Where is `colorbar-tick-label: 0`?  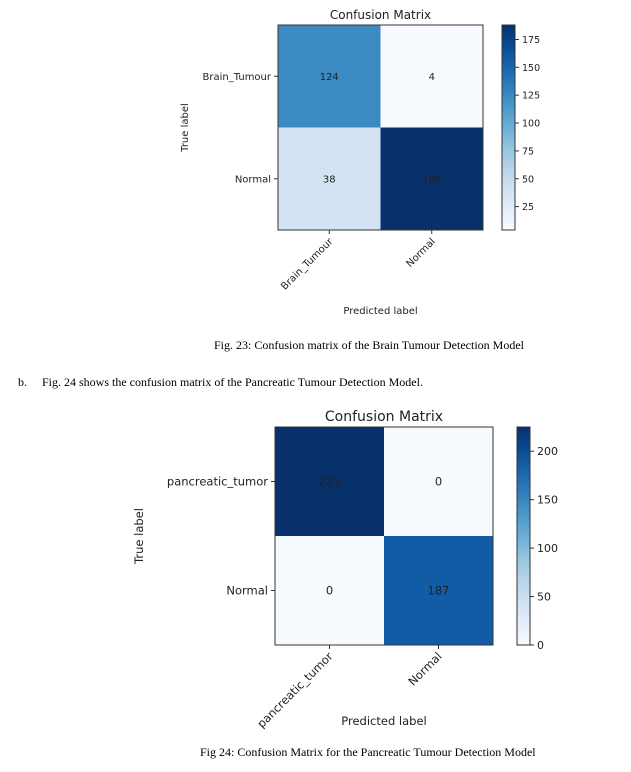 colorbar-tick-label: 0 is located at coordinates (540, 645).